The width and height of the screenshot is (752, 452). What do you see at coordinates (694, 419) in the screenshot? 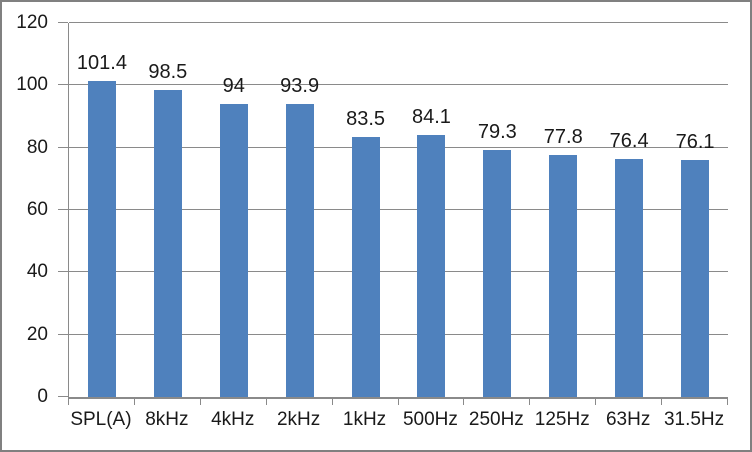
I see `x-axis-category-label-31.5Hz: 31.5Hz` at bounding box center [694, 419].